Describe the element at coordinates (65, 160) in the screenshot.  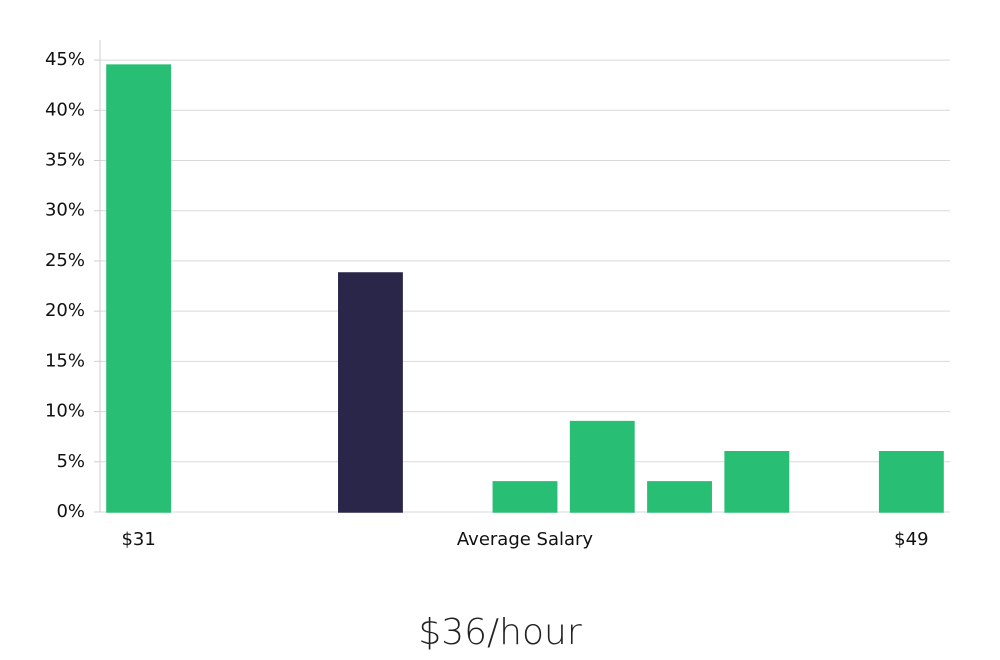
I see `y-tick-label: 35%` at that location.